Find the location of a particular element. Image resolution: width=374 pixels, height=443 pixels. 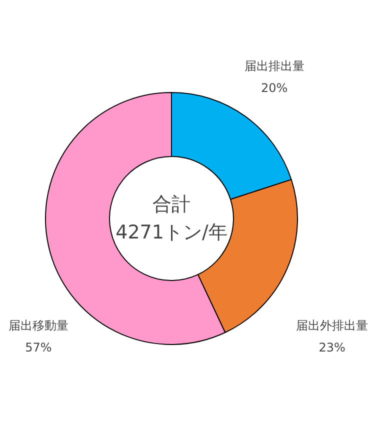

text: 合計 is located at coordinates (171, 205).